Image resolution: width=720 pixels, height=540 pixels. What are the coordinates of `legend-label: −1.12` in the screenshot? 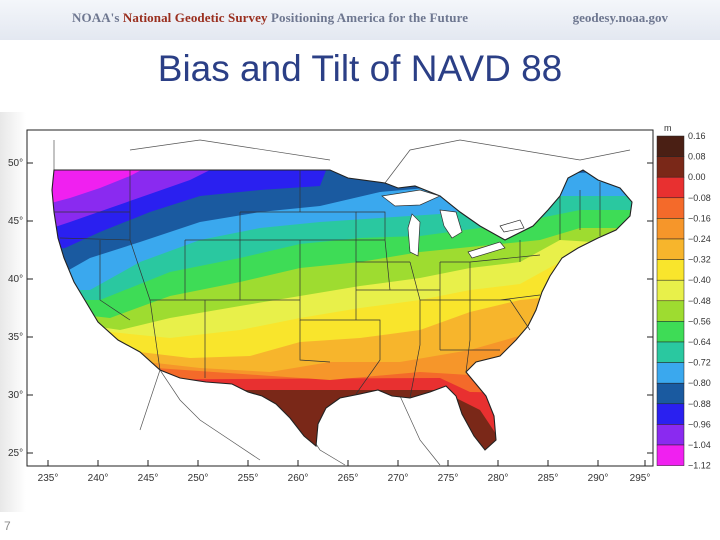 It's located at (699, 466).